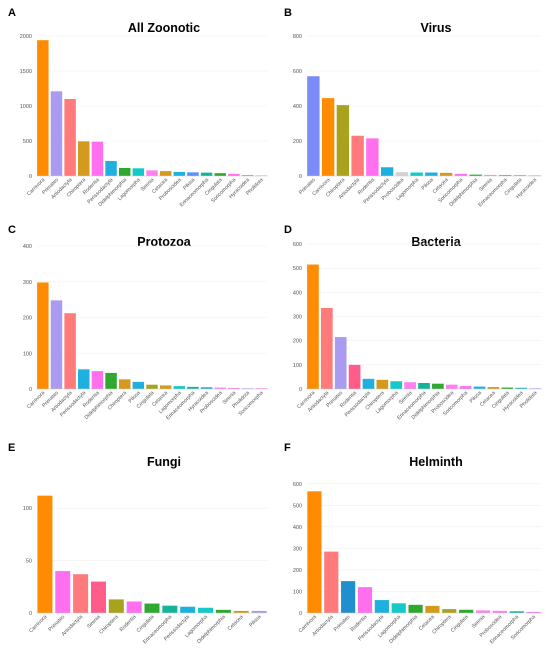  Describe the element at coordinates (164, 242) in the screenshot. I see `chart-title: Protozoa` at that location.